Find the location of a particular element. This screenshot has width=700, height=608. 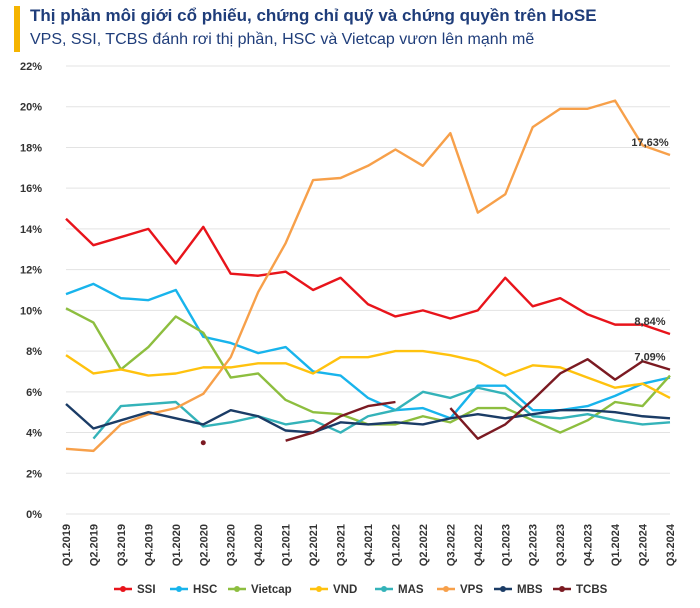

x-tick-label: Q3.2023 is located at coordinates (561, 545).